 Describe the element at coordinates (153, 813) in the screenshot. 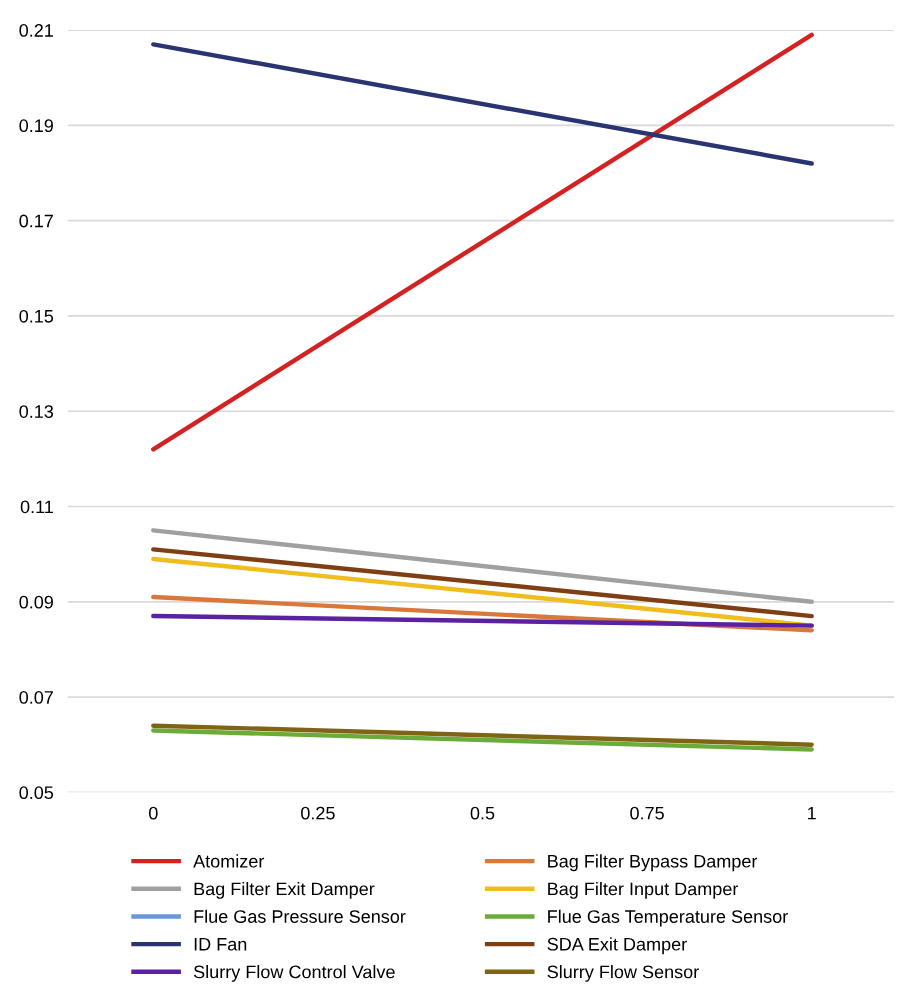

I see `x-tick-label: 0` at that location.